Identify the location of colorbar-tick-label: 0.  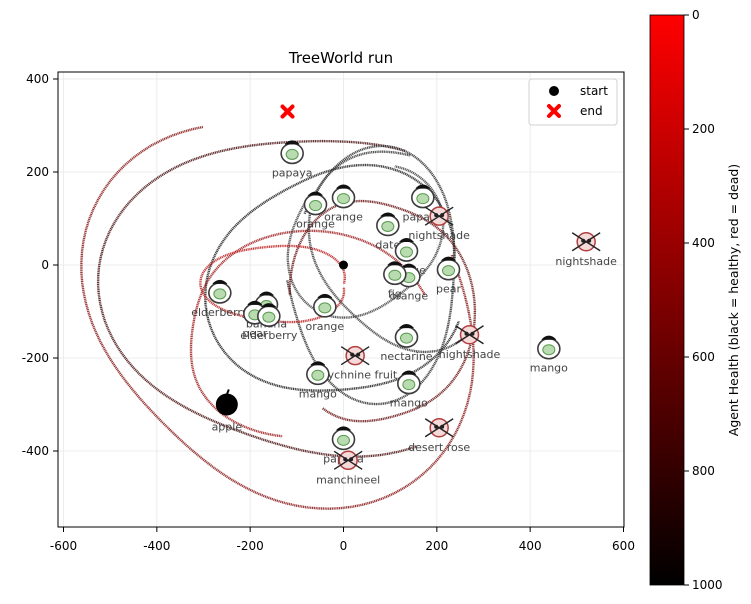
(696, 15).